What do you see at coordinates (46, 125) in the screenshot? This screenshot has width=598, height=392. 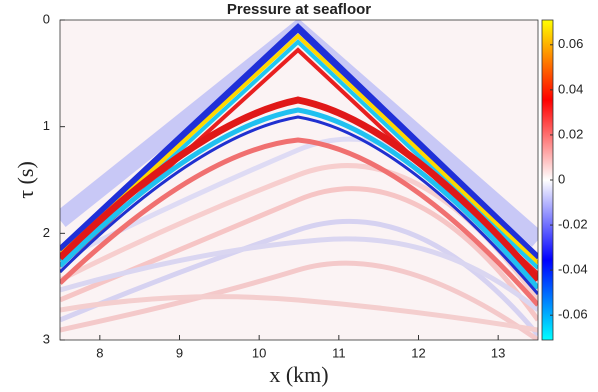 I see `y-tick-label: 1` at bounding box center [46, 125].